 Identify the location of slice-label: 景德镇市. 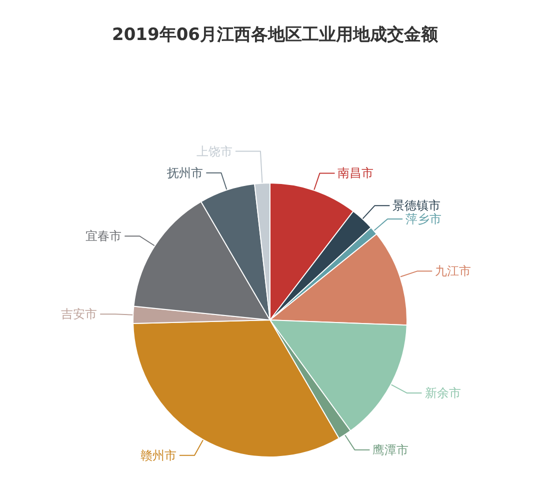
(416, 205).